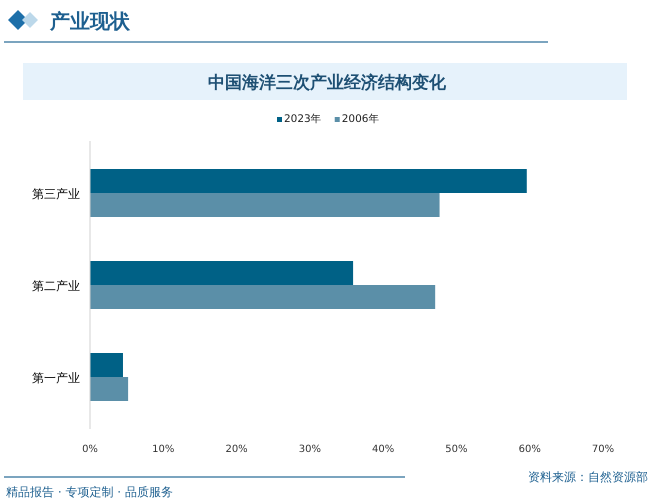  I want to click on x-tick-label: 0%, so click(90, 449).